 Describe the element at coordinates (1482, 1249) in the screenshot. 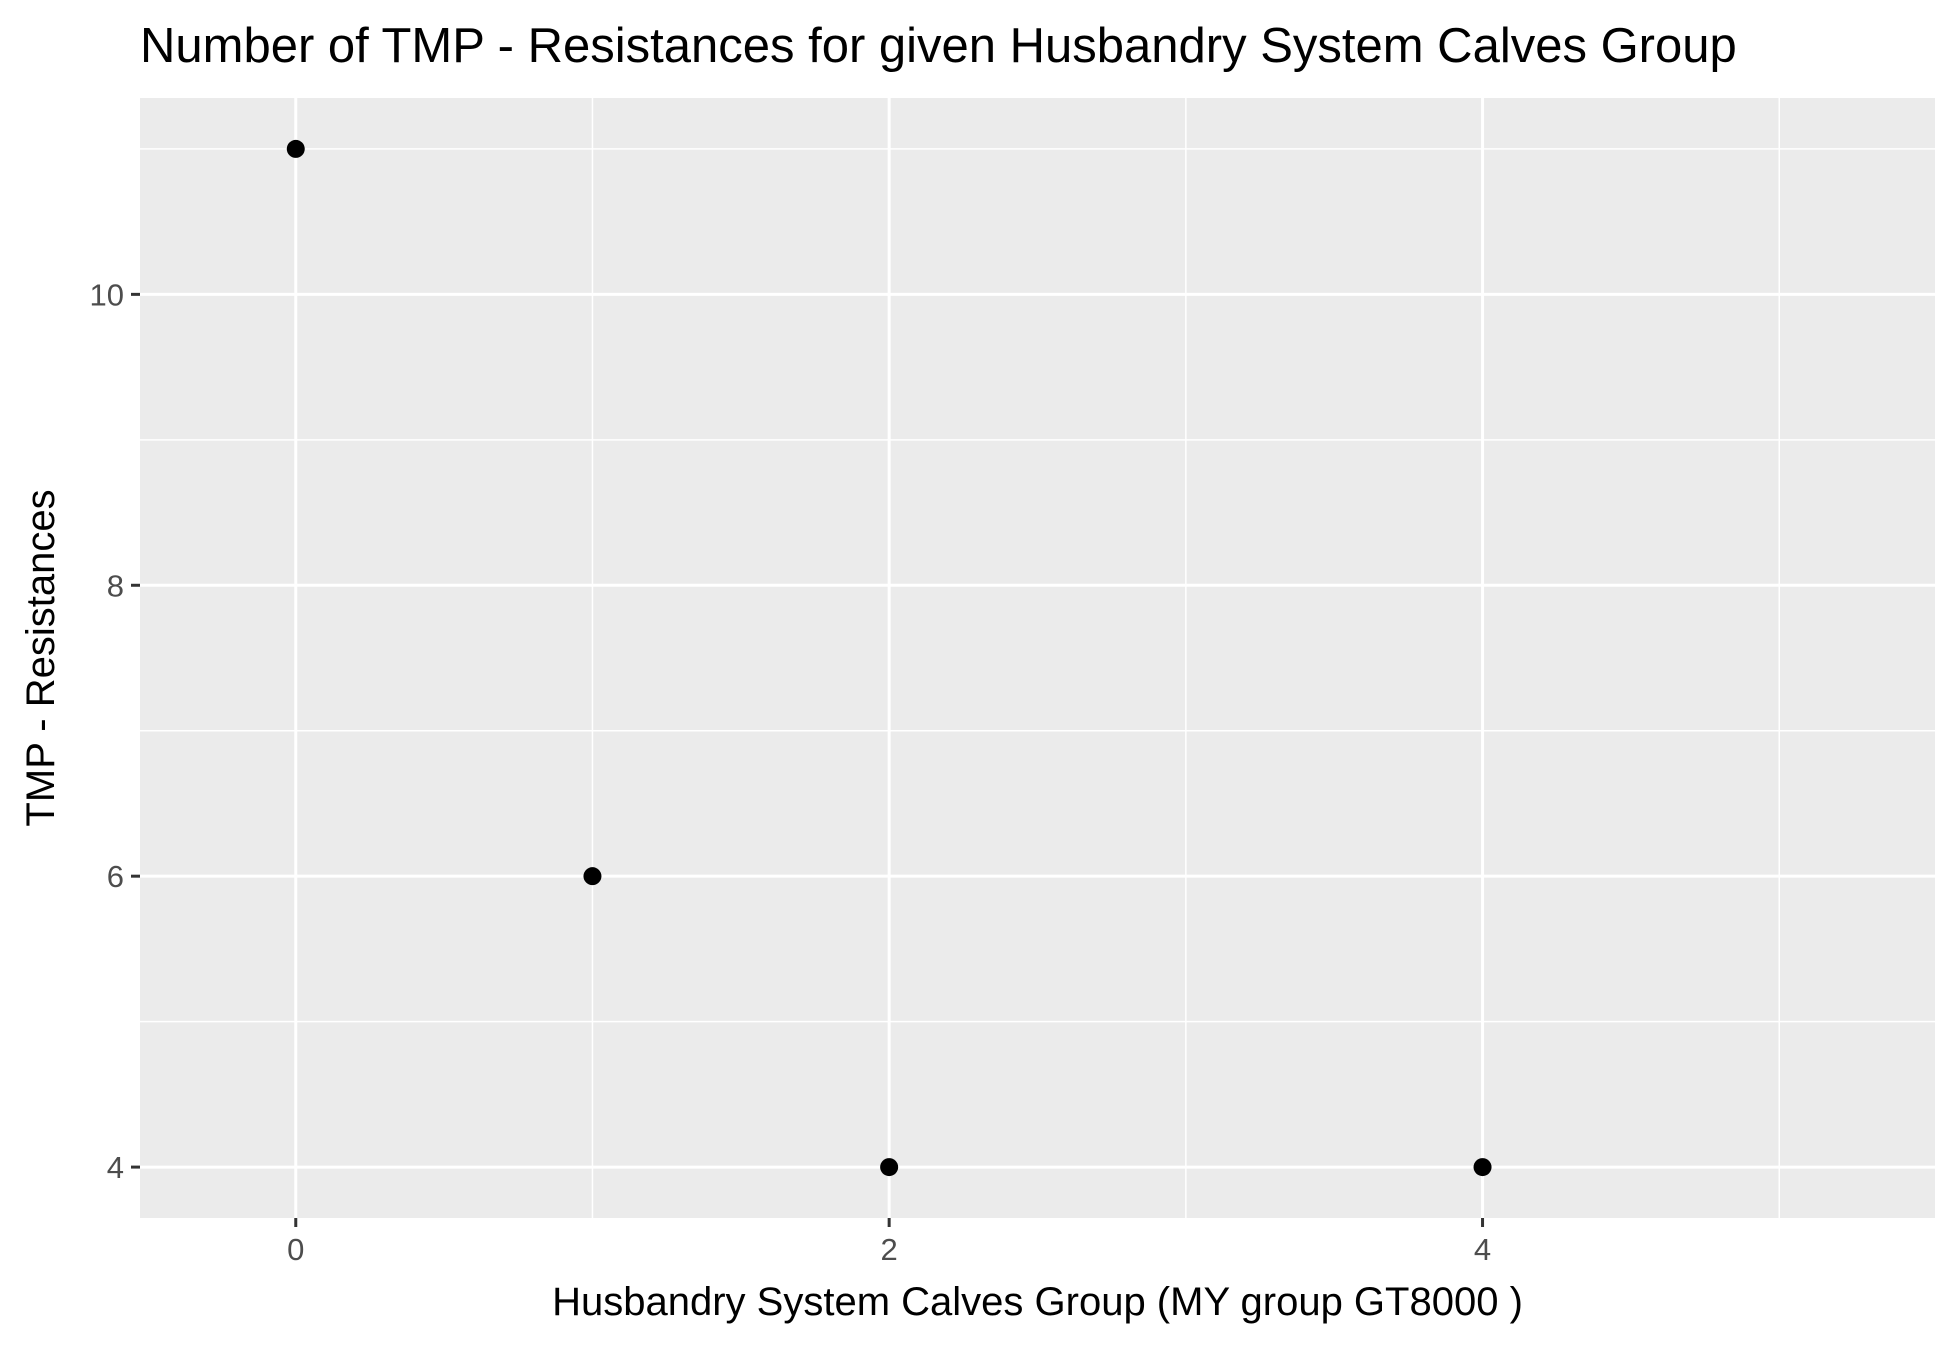

I see `x-tick-label: 4` at that location.